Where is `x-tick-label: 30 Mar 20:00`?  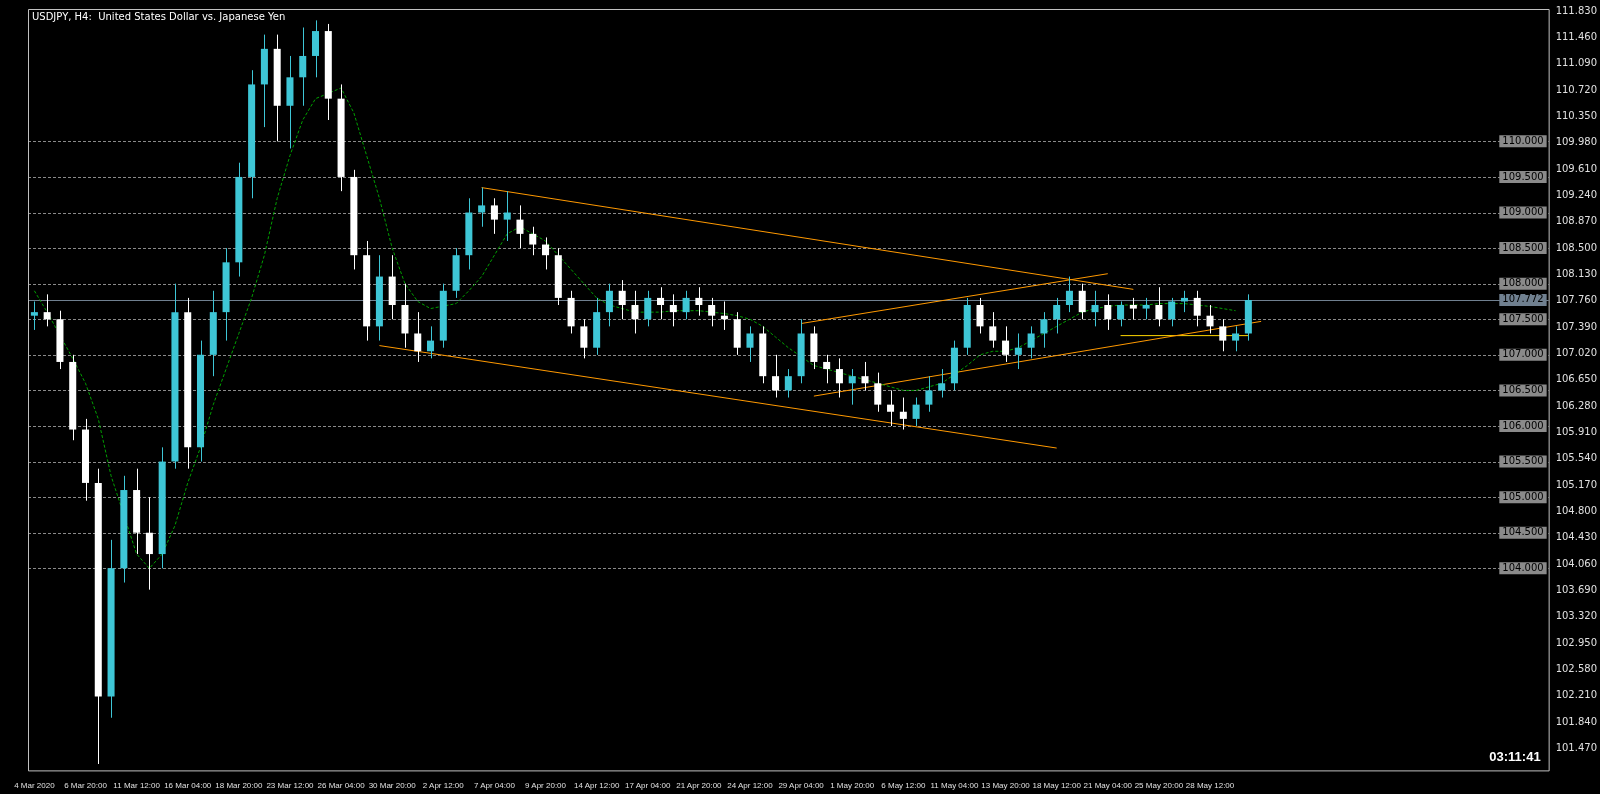
x-tick-label: 30 Mar 20:00 is located at coordinates (392, 786).